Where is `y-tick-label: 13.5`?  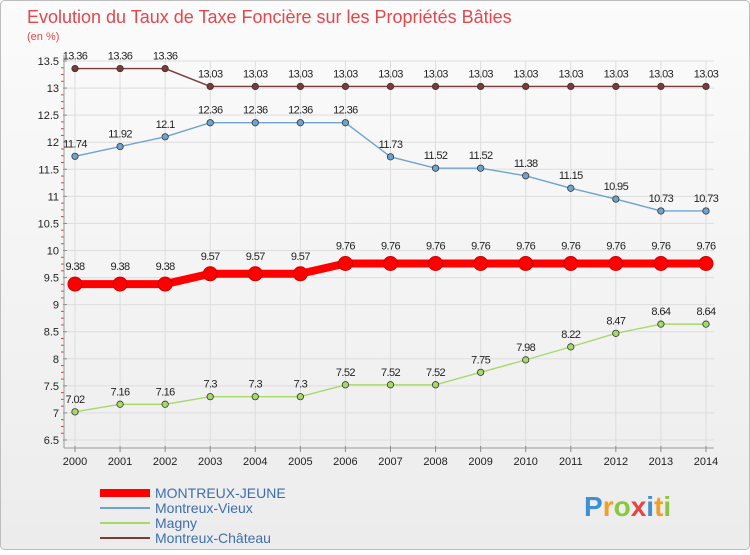
y-tick-label: 13.5 is located at coordinates (48, 62).